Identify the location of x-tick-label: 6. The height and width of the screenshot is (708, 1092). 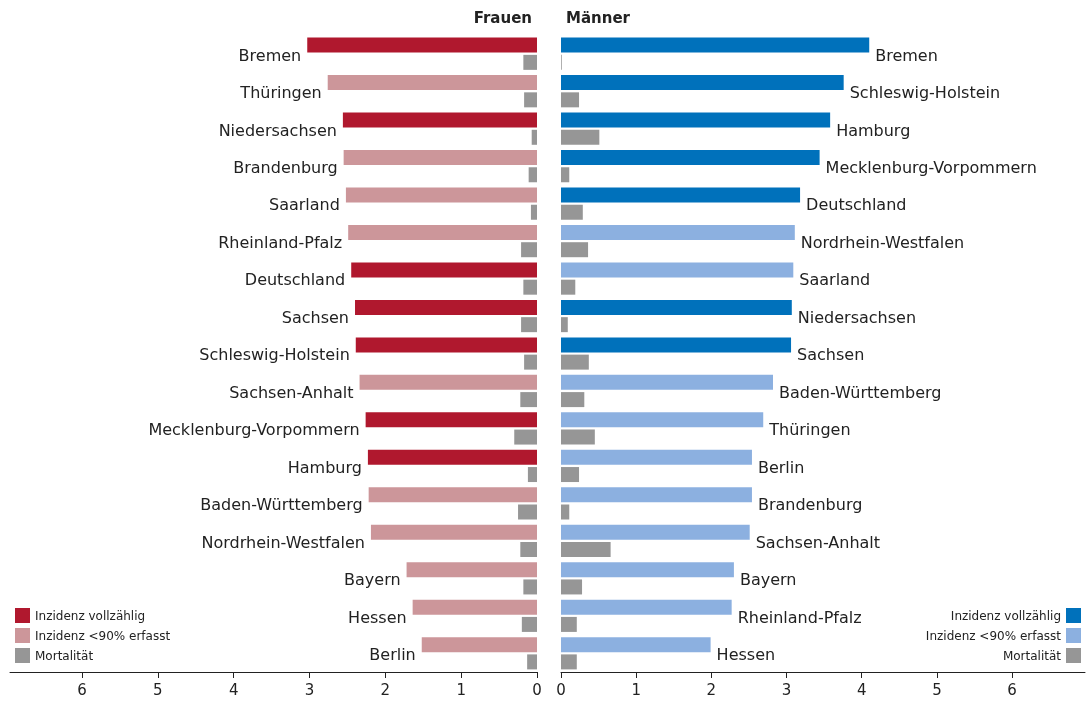
(1012, 689).